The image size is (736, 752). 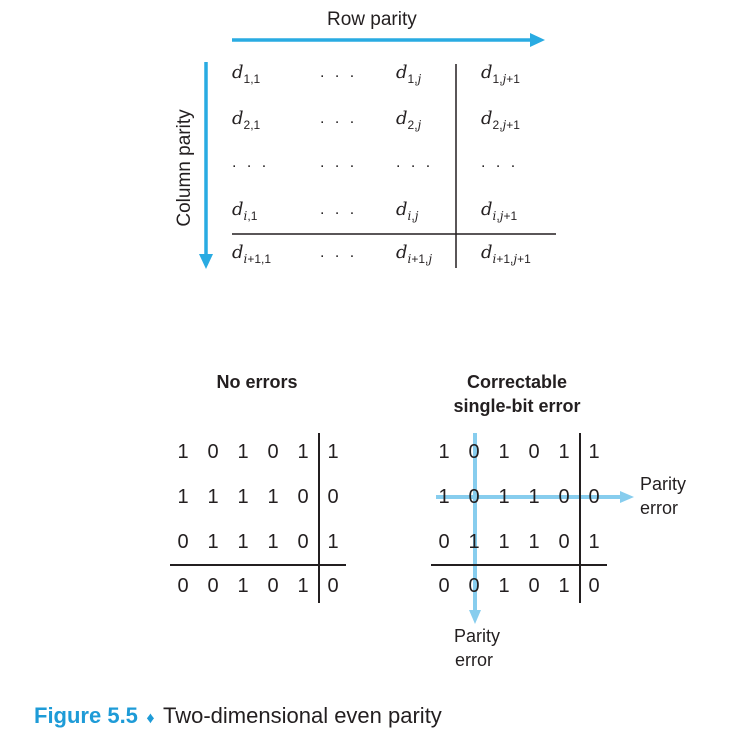 What do you see at coordinates (659, 508) in the screenshot?
I see `row-error-label-line2: error` at bounding box center [659, 508].